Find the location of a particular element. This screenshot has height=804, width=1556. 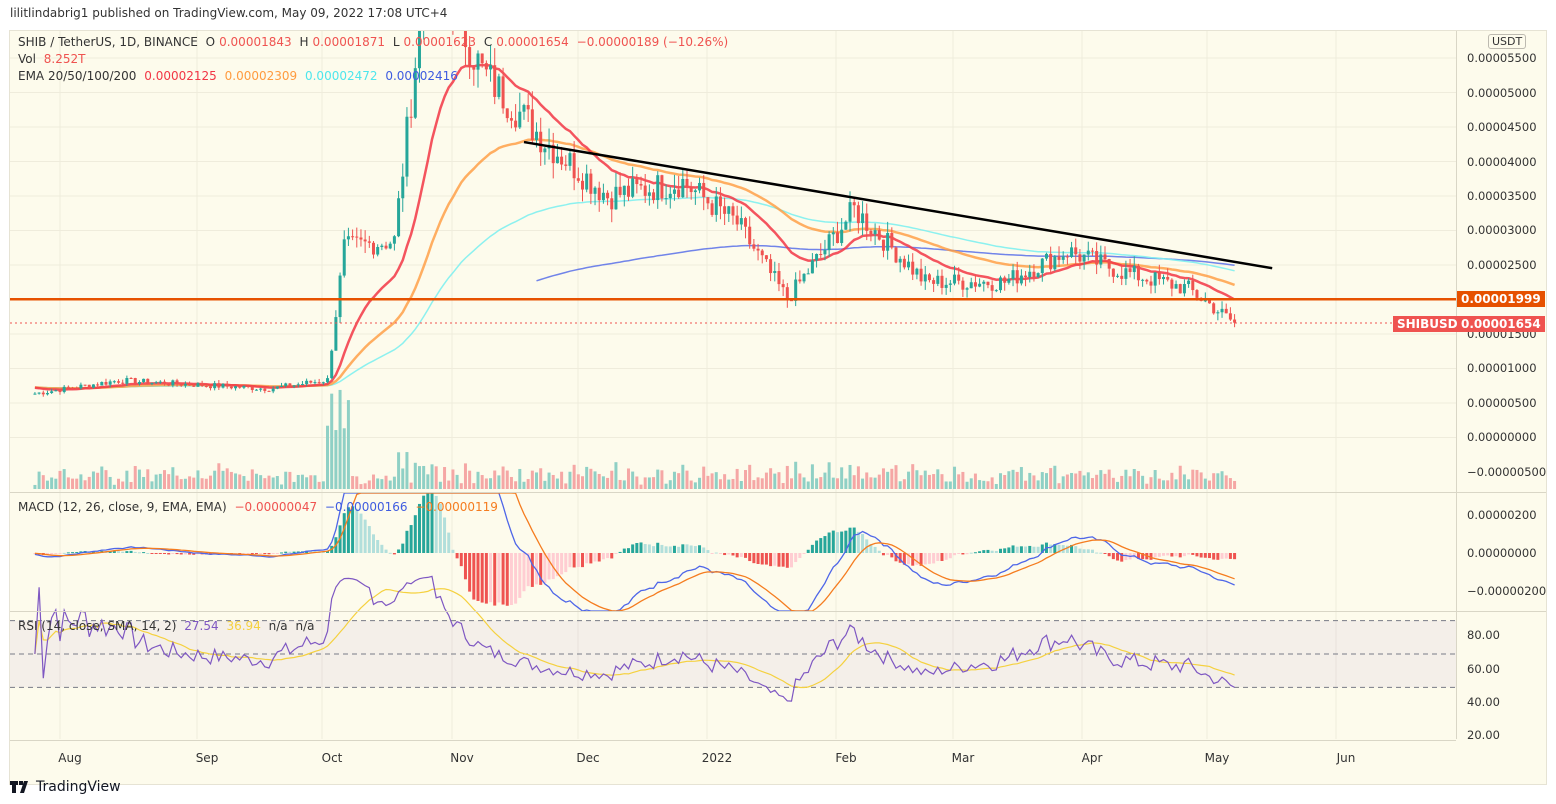

rsi-na-2: n/a is located at coordinates (305, 626).